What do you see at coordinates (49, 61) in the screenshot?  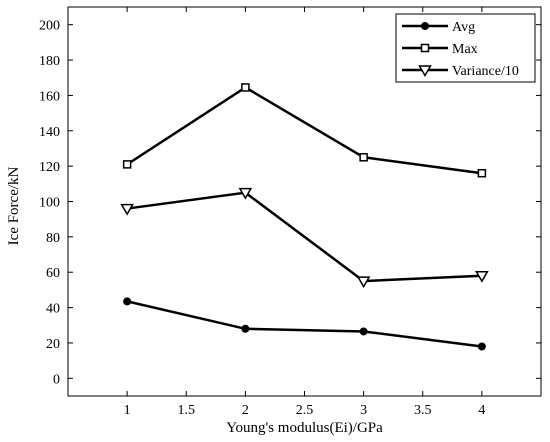 I see `y-tick-label: 180` at bounding box center [49, 61].